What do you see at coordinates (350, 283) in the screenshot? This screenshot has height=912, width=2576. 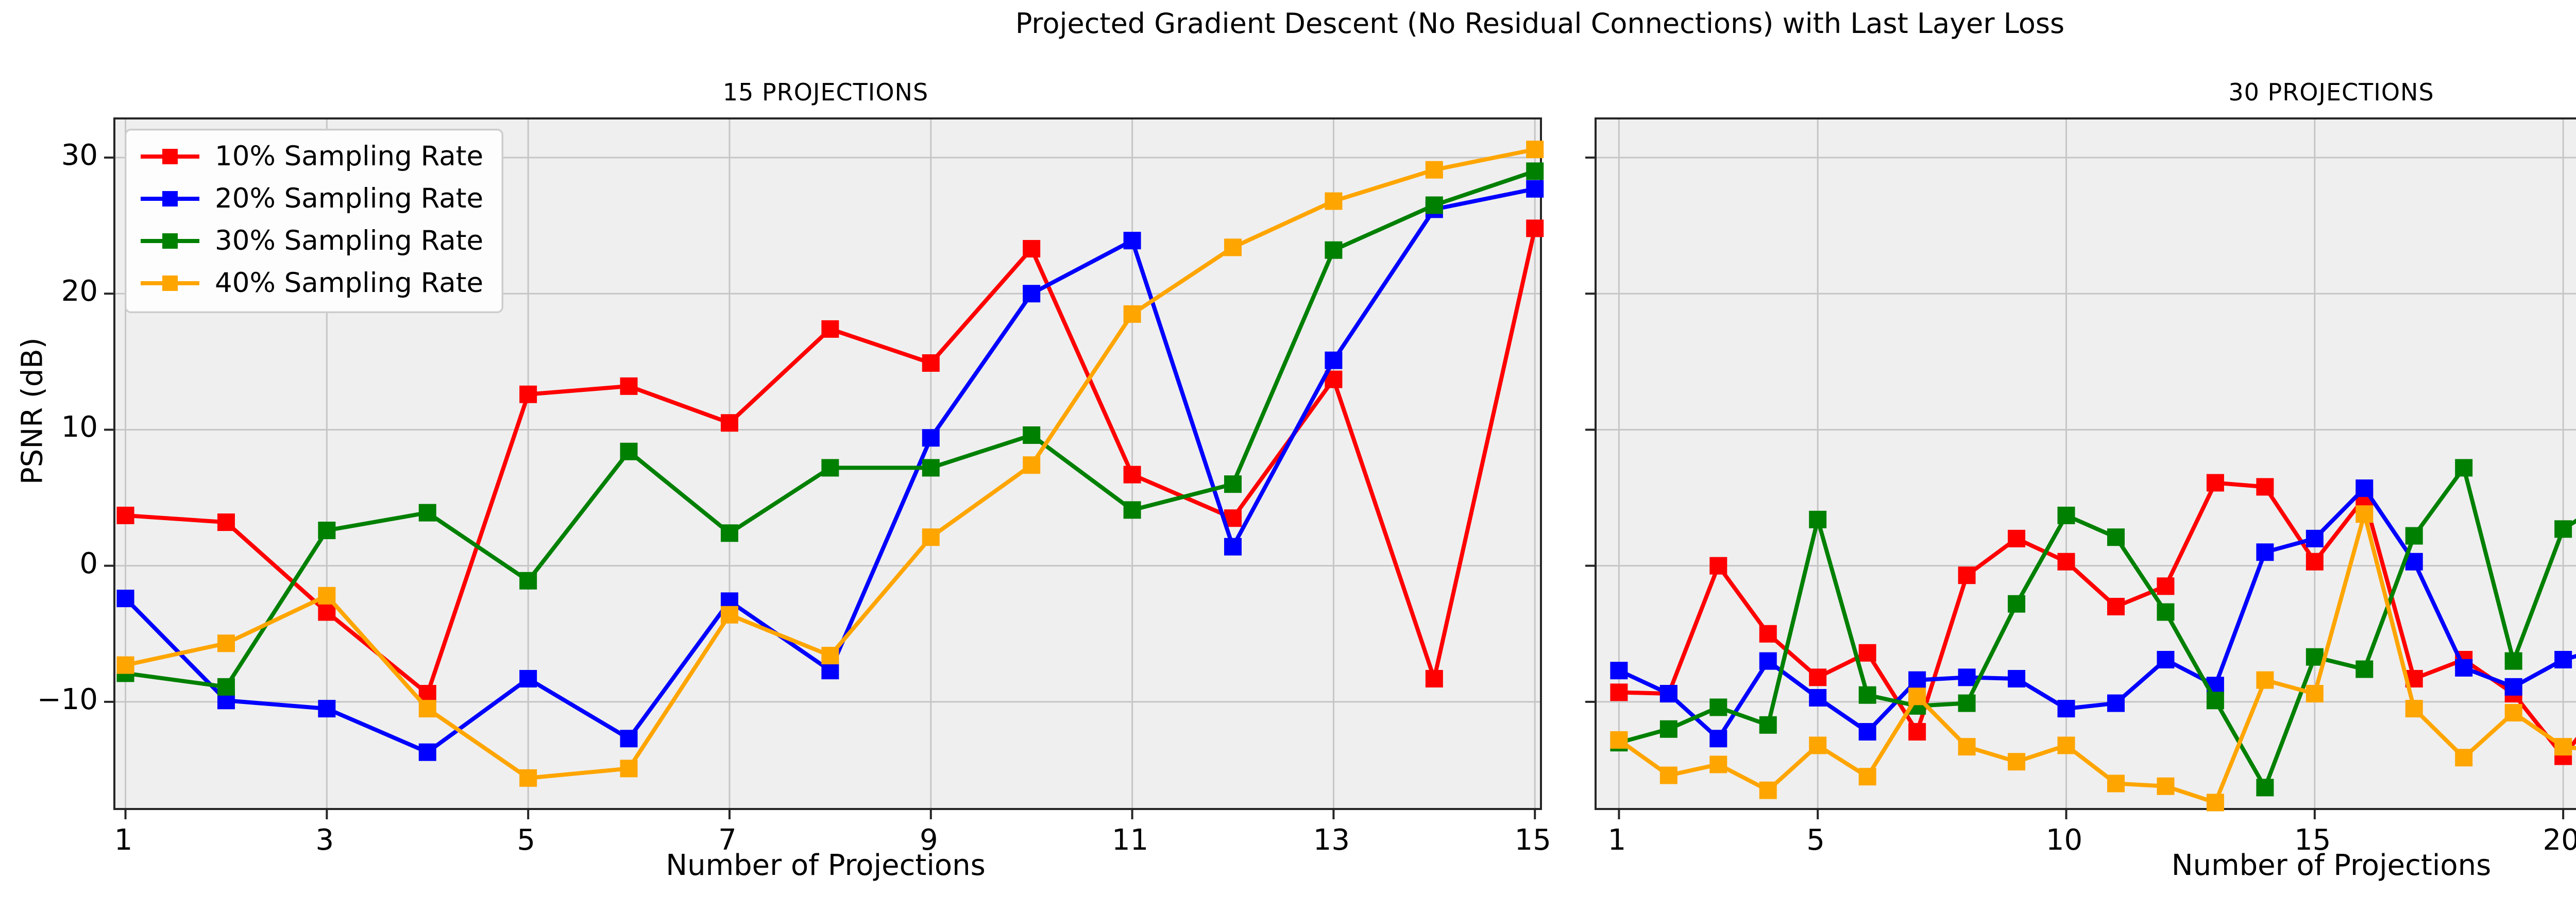 I see `legend-label: 40% Sampling Rate` at bounding box center [350, 283].